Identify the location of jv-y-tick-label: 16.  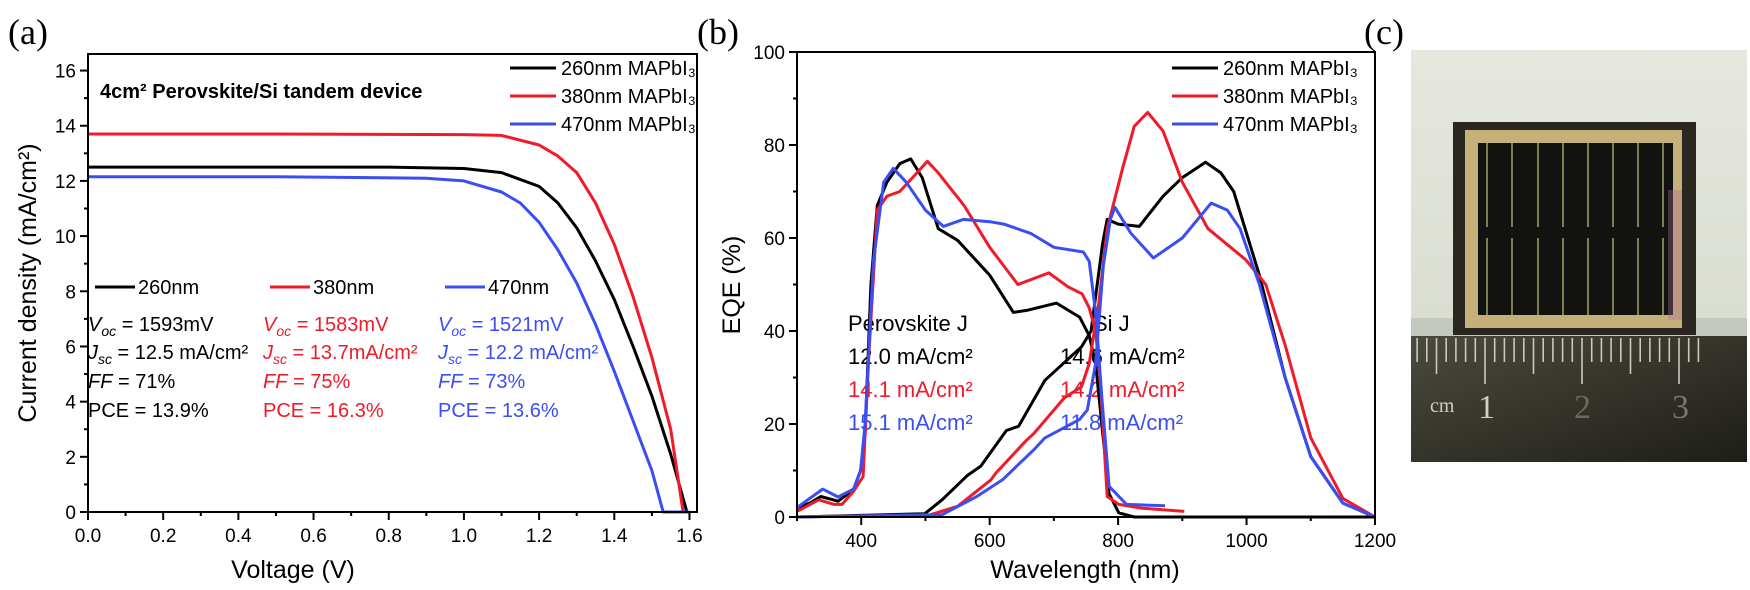
(65, 72).